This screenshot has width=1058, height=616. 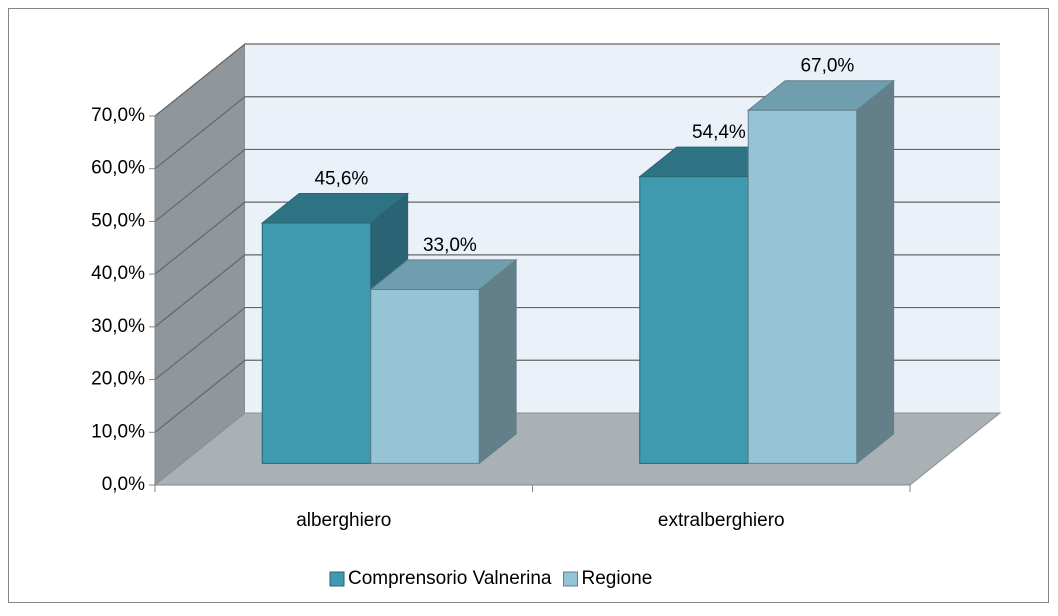 I want to click on y-tick-label: 60,0%, so click(x=118, y=168).